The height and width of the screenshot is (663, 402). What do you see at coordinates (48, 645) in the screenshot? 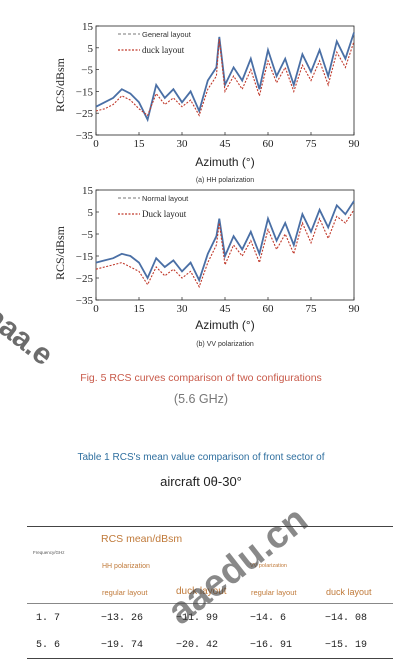
I see `table-cell-freq: 5. 6` at bounding box center [48, 645].